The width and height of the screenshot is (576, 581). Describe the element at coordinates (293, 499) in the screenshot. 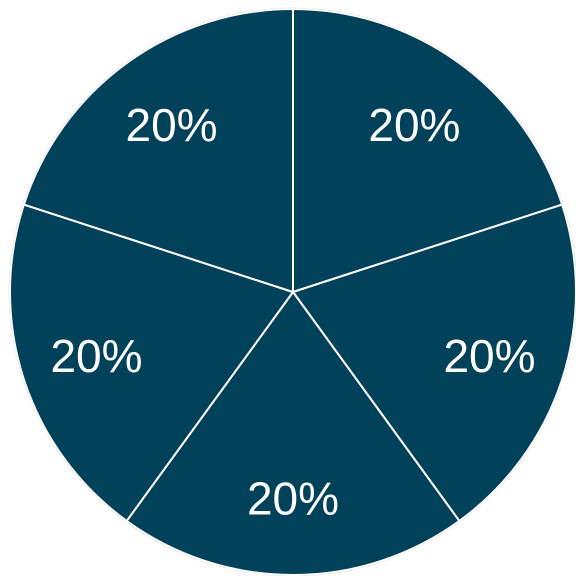

I see `pie-slice-label-3: 20%` at that location.